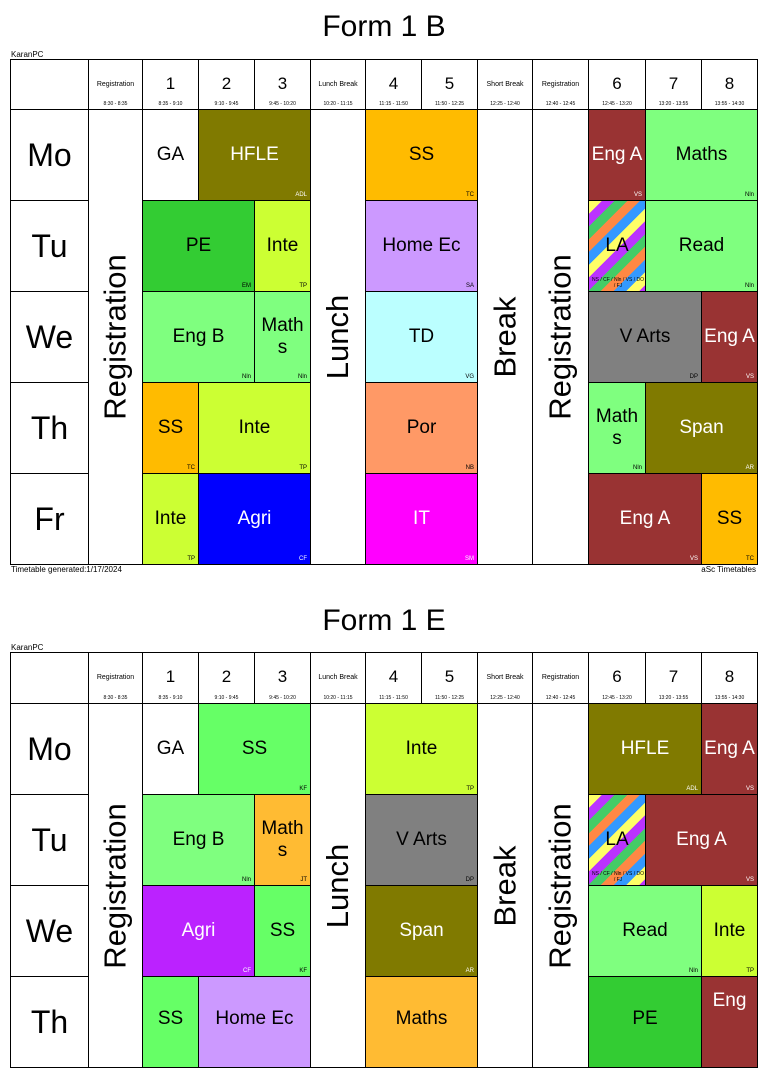 The image size is (768, 1068). Describe the element at coordinates (421, 519) in the screenshot. I see `lesson-cell: IT SM` at that location.